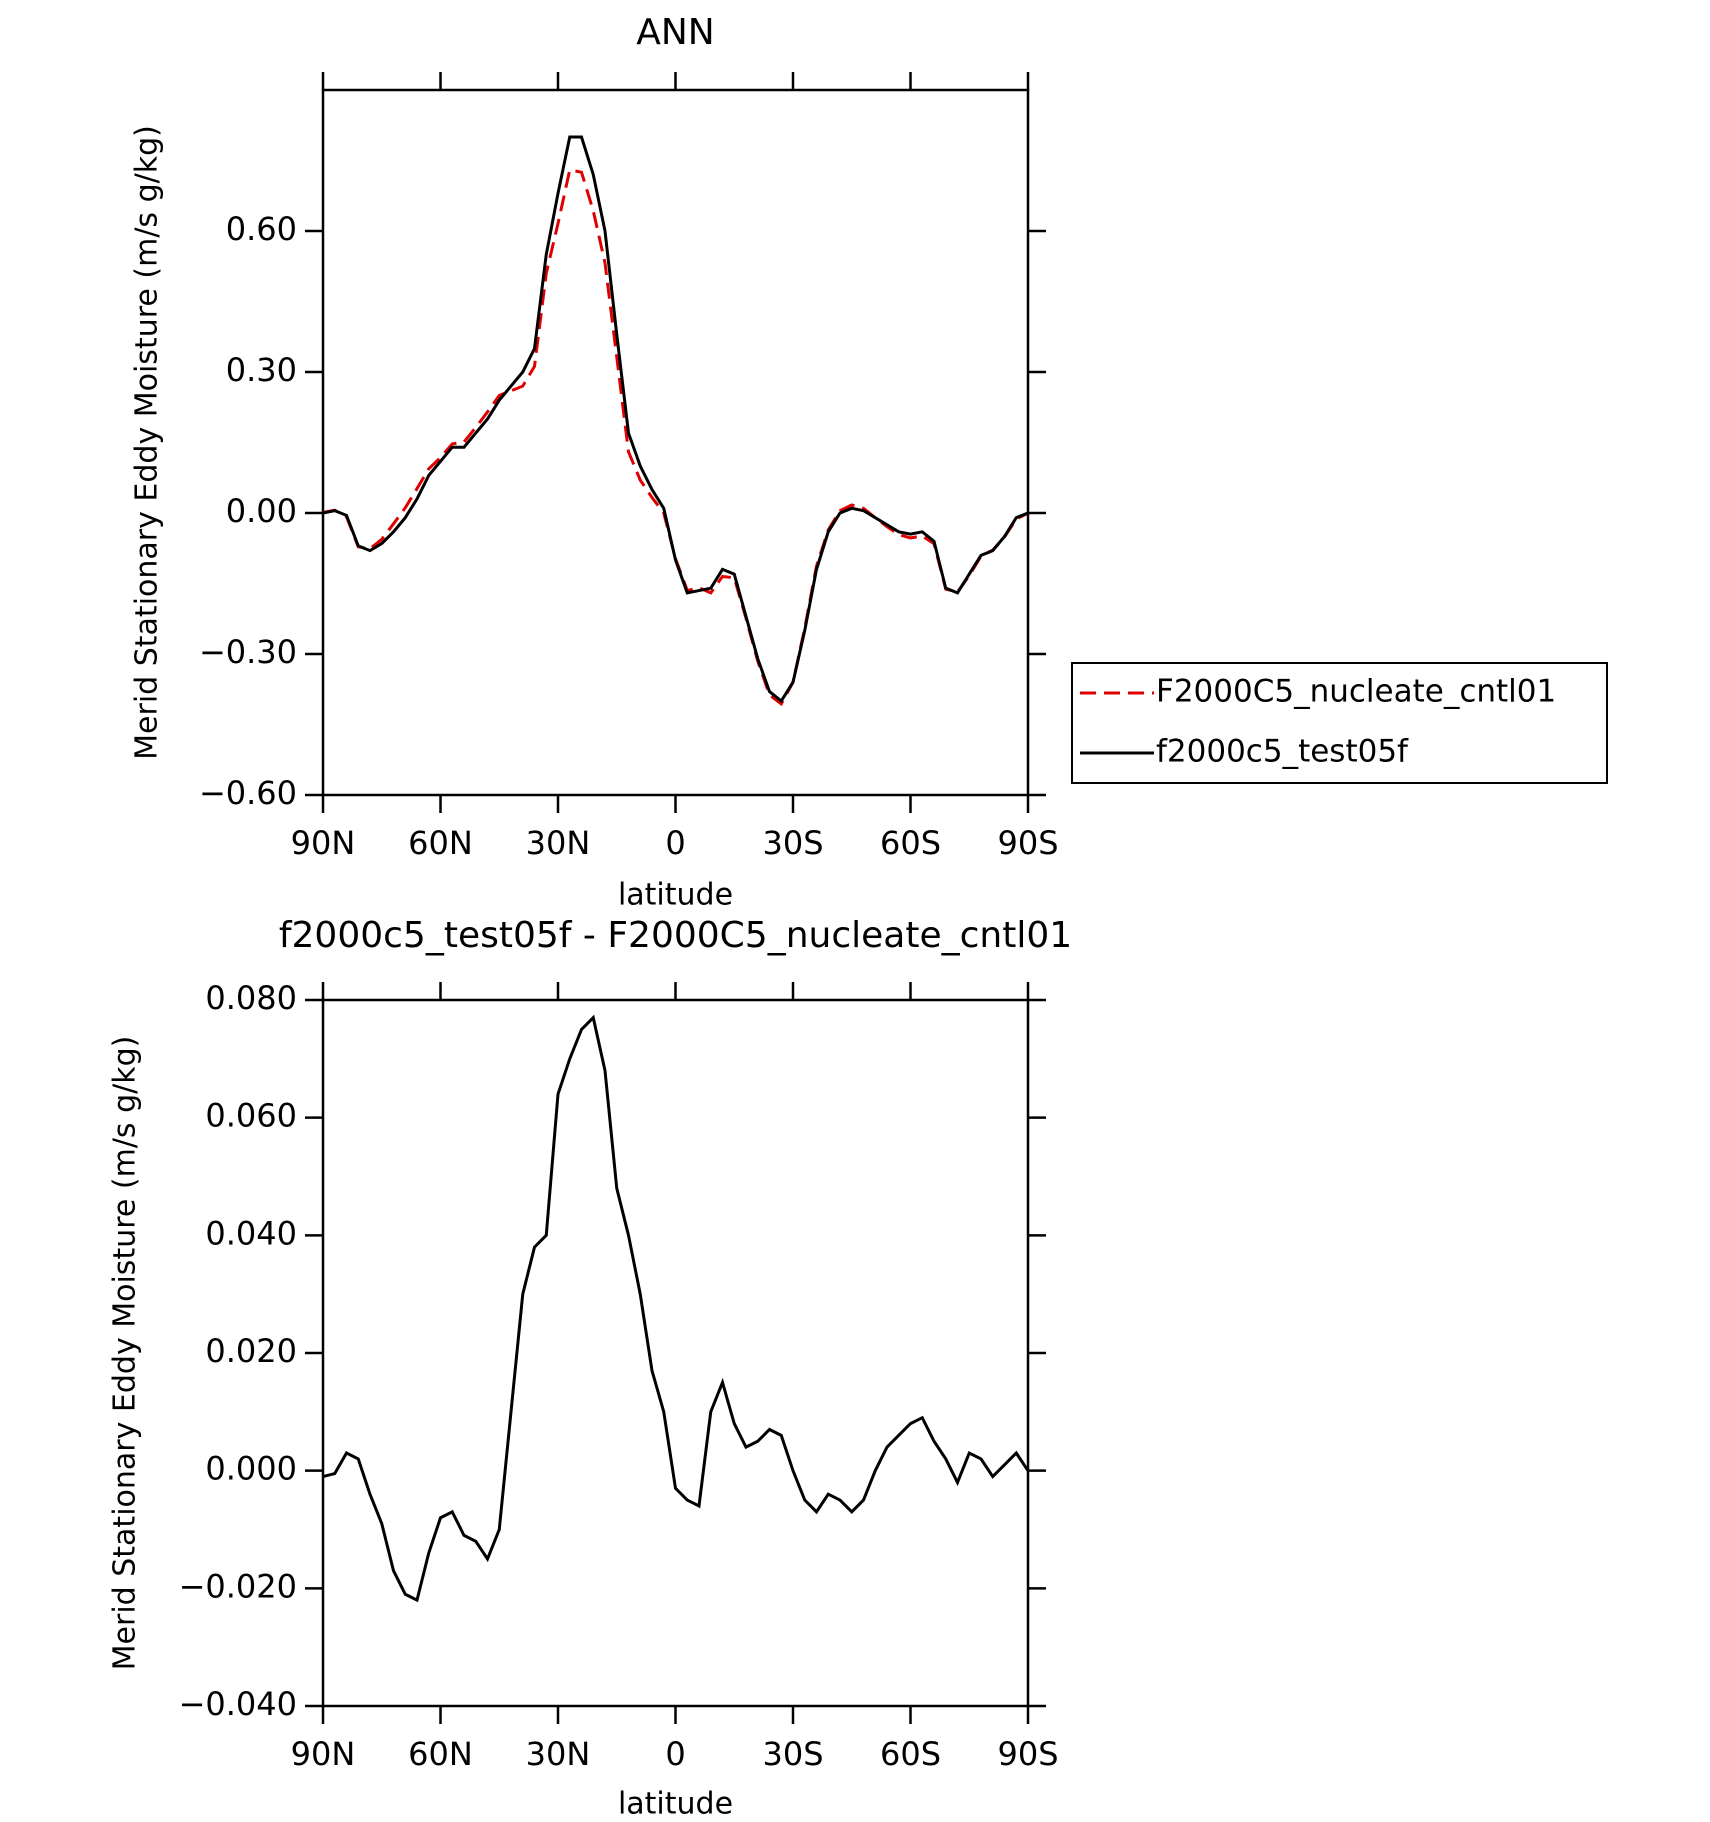  What do you see at coordinates (675, 32) in the screenshot?
I see `chart-title: ANN` at bounding box center [675, 32].